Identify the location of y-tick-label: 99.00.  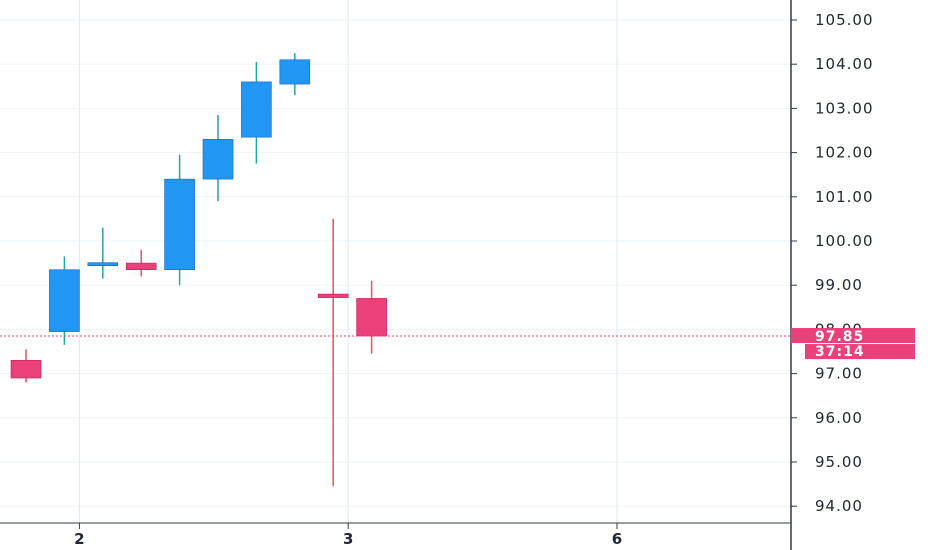
(839, 285).